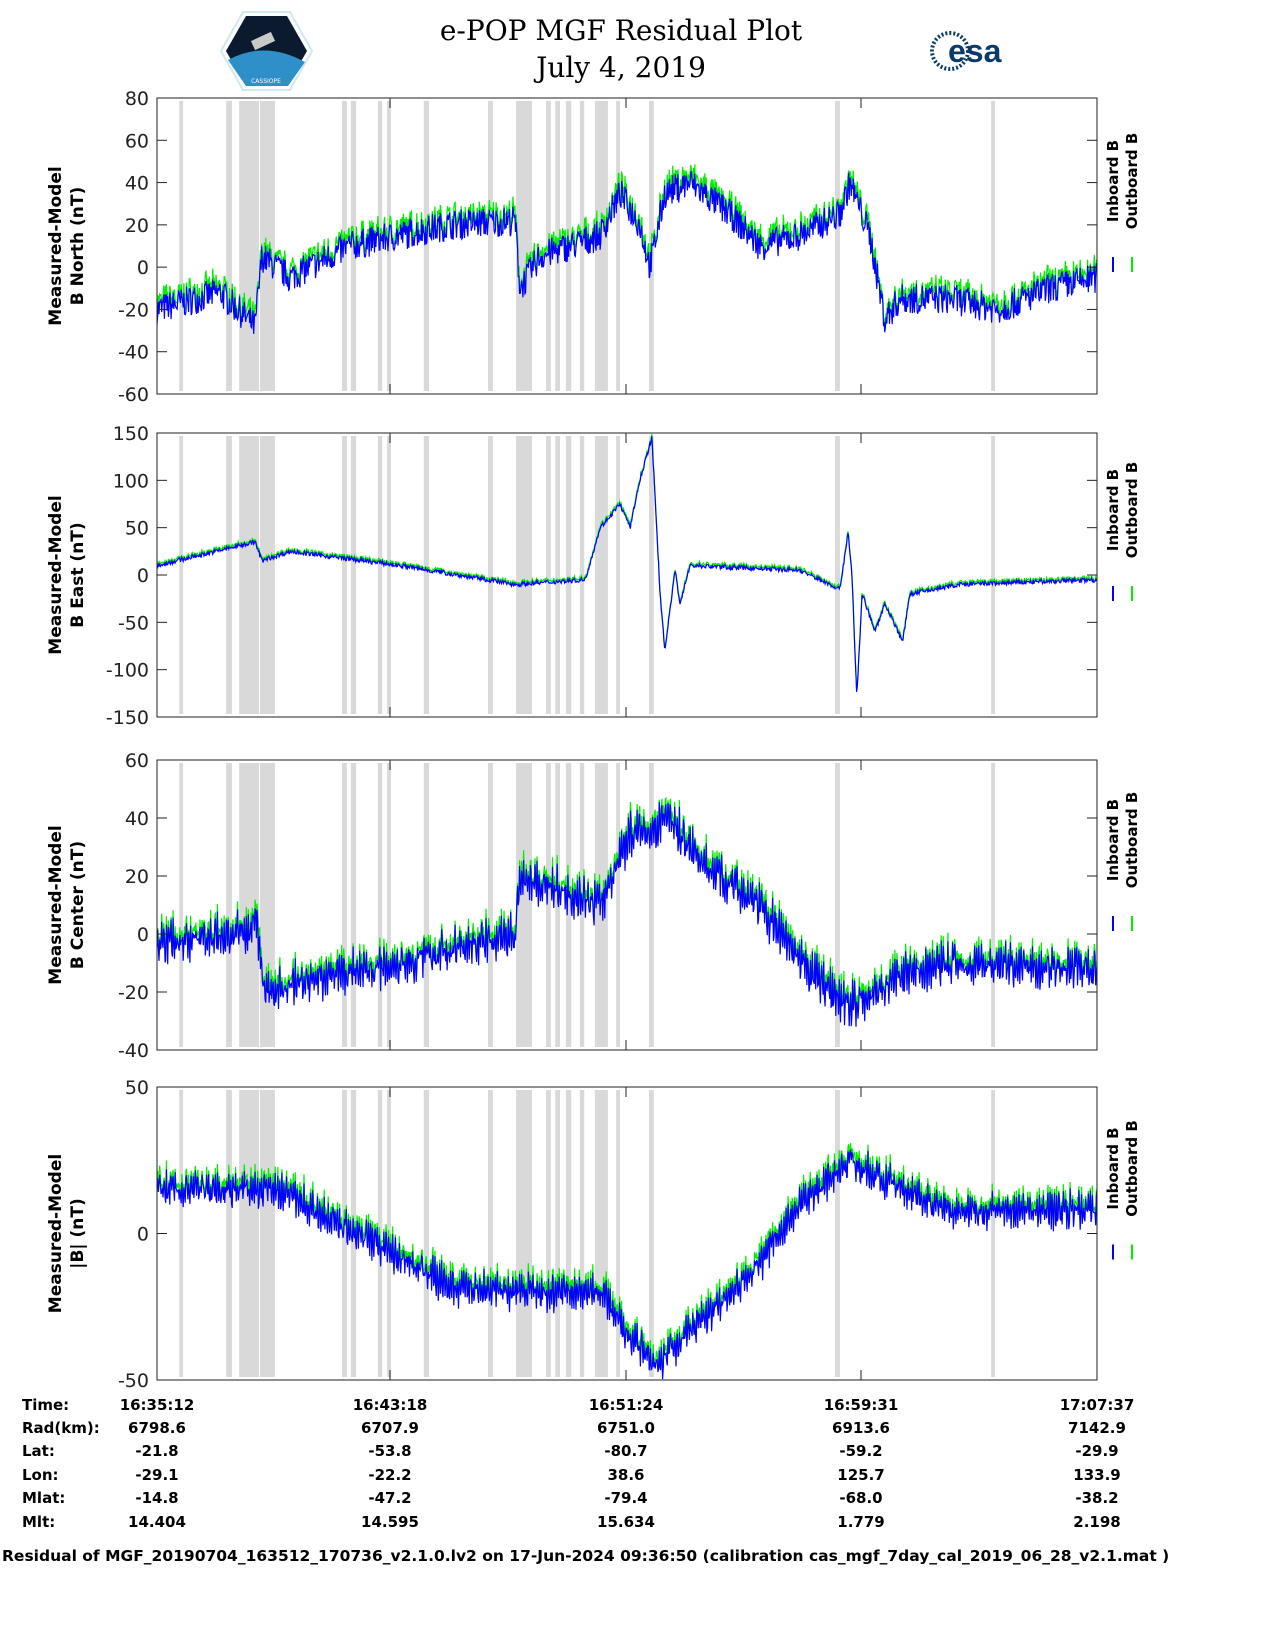 This screenshot has width=1275, height=1650. What do you see at coordinates (621, 49) in the screenshot?
I see `chart-title: e-POP MGF Residual Plot July 4, 2019` at bounding box center [621, 49].